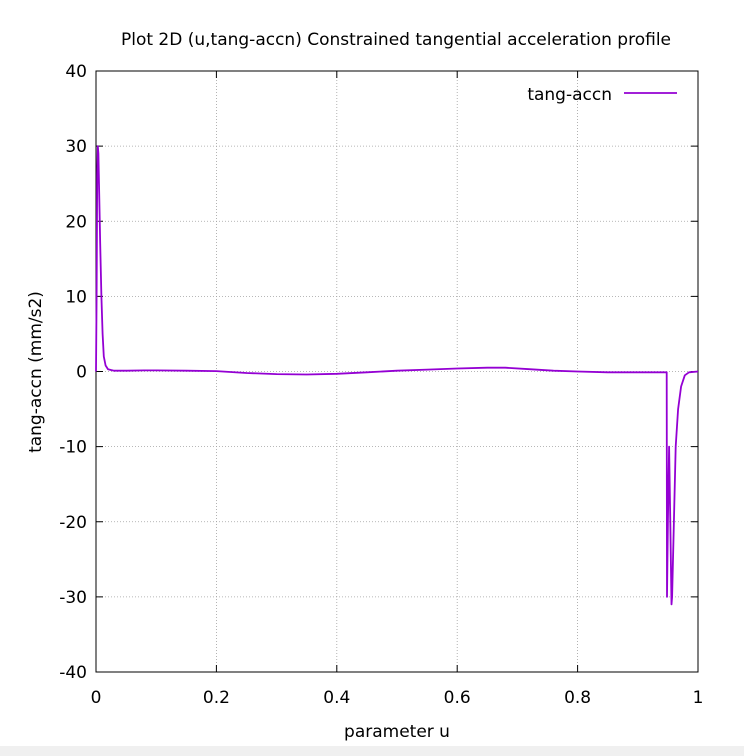 This screenshot has height=756, width=744. What do you see at coordinates (36, 372) in the screenshot?
I see `y-axis-label: tang-accn (mm/s2)` at bounding box center [36, 372].